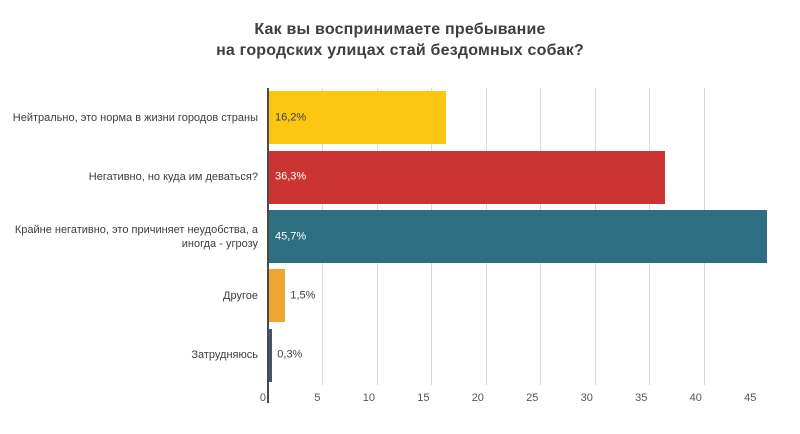 Image resolution: width=800 pixels, height=434 pixels. Describe the element at coordinates (317, 398) in the screenshot. I see `x-tick-label: 5` at that location.